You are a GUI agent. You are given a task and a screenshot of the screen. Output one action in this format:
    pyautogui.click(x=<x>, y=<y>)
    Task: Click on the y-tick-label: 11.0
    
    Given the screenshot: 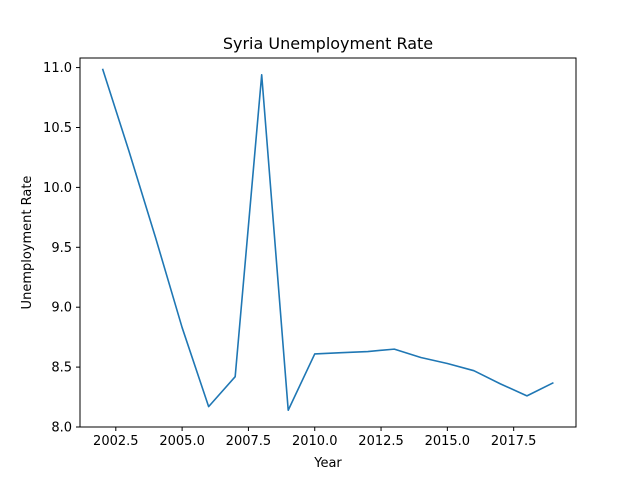 What is the action you would take?
    pyautogui.click(x=57, y=68)
    